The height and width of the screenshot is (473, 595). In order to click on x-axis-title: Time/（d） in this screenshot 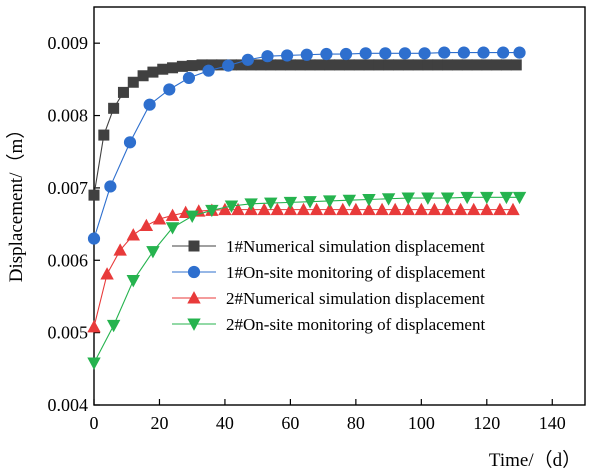, I will do `click(535, 460)`.